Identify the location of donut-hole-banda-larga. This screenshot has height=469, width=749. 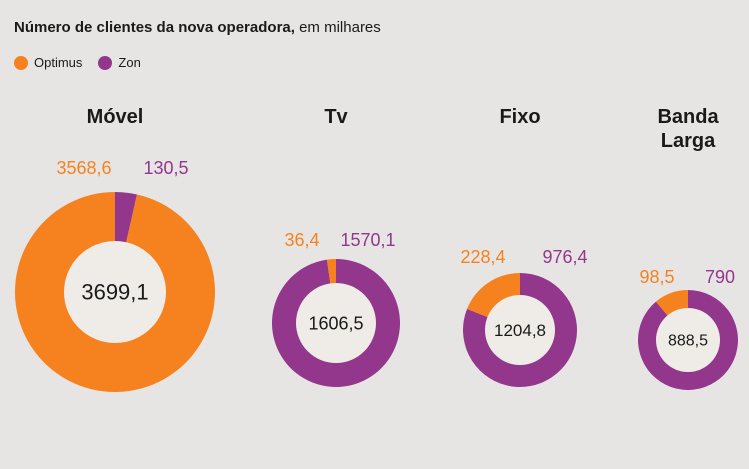
(688, 340).